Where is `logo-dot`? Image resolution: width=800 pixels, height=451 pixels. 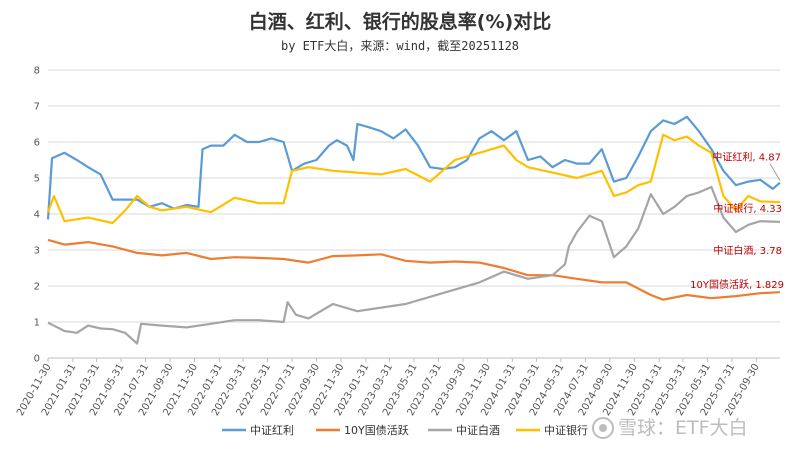 logo-dot is located at coordinates (603, 428).